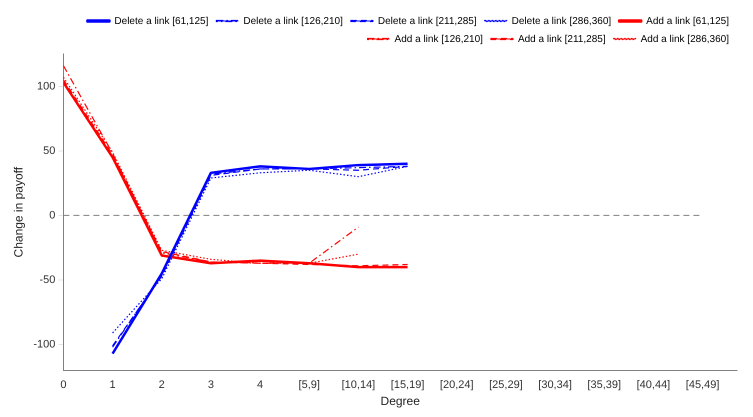  What do you see at coordinates (63, 385) in the screenshot?
I see `x-tick-label: 0` at bounding box center [63, 385].